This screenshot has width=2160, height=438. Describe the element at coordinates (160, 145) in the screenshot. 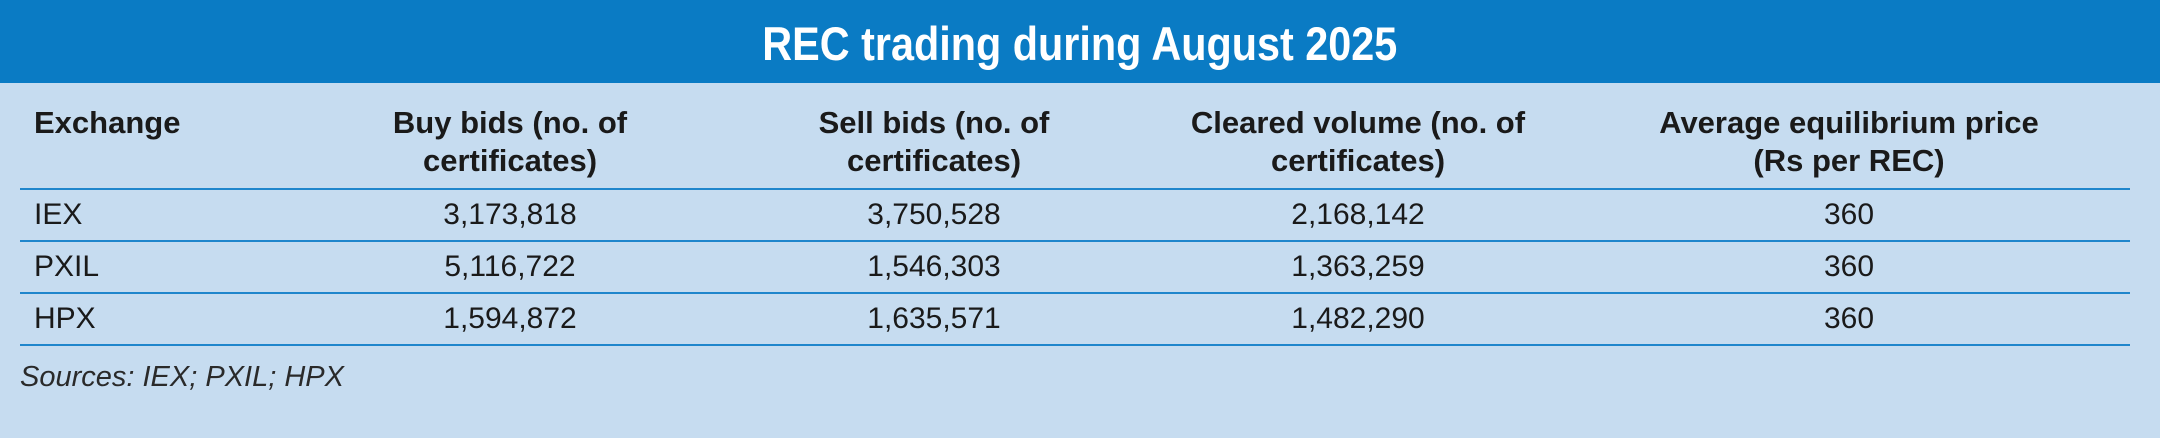

I see `column-header-exchange: Exchange` at that location.